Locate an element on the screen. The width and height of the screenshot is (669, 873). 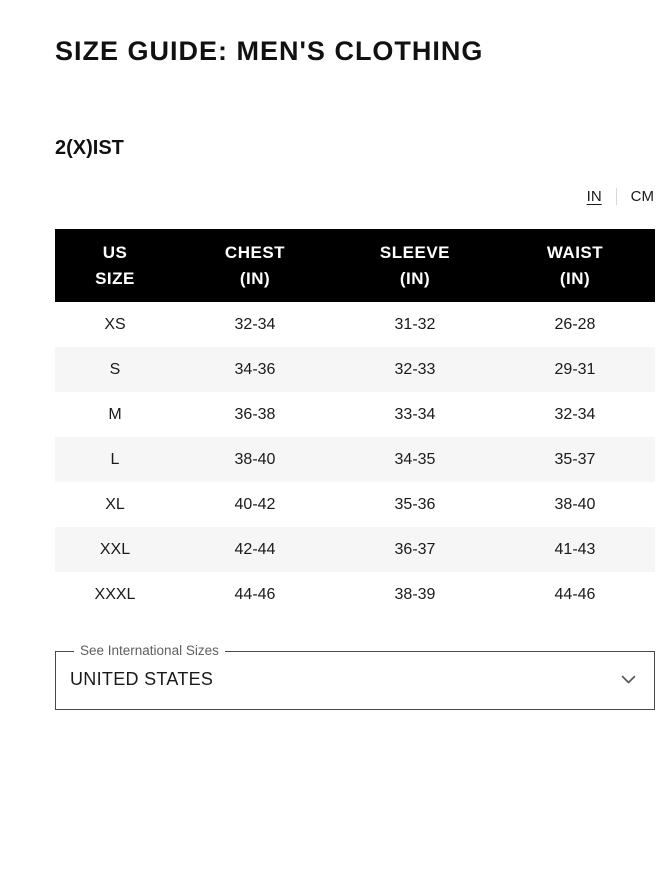
cell-chest: 34-36 is located at coordinates (255, 369).